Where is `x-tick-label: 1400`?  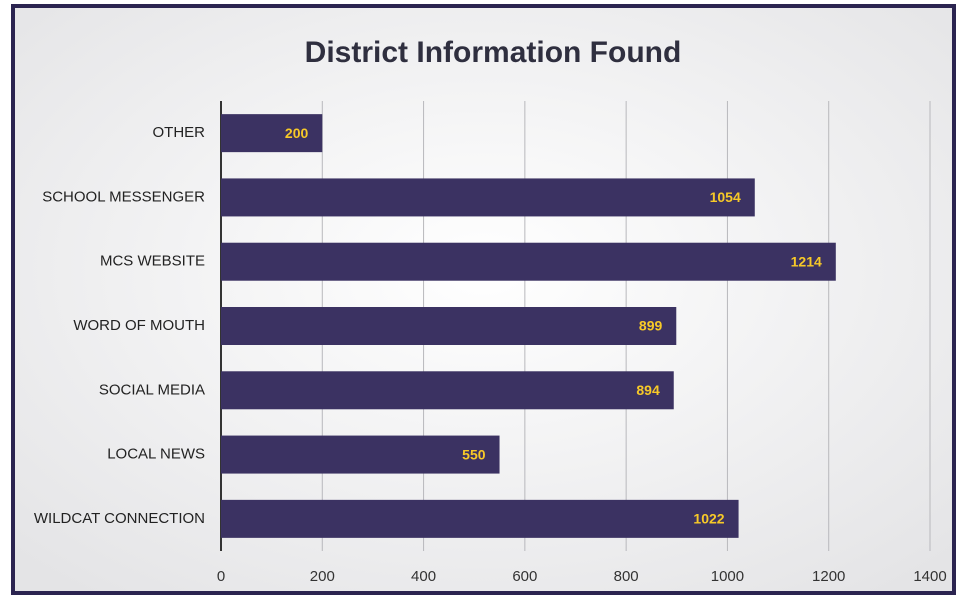
x-tick-label: 1400 is located at coordinates (929, 576).